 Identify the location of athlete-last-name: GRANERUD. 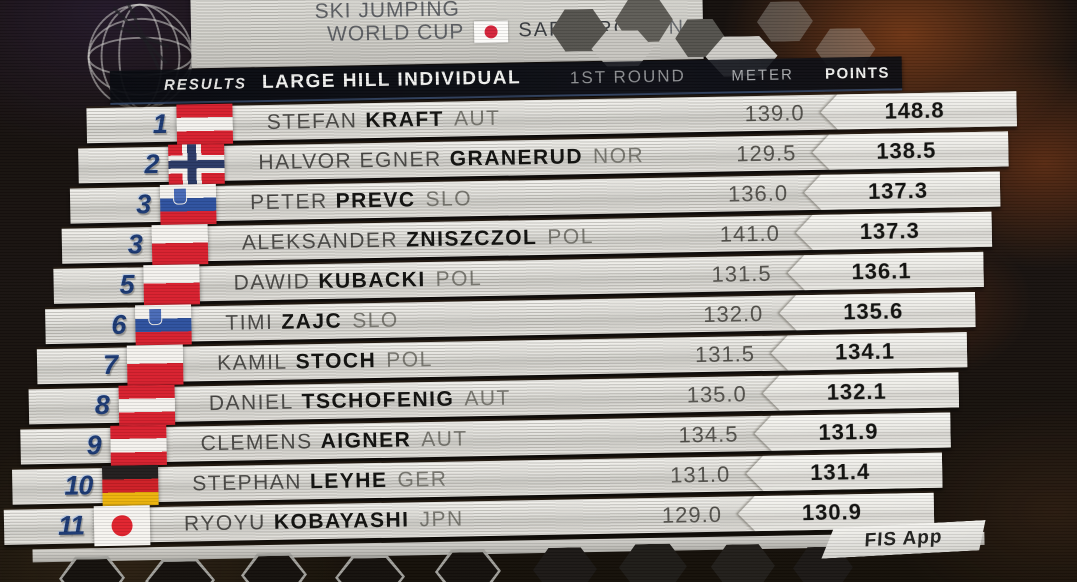
(516, 157).